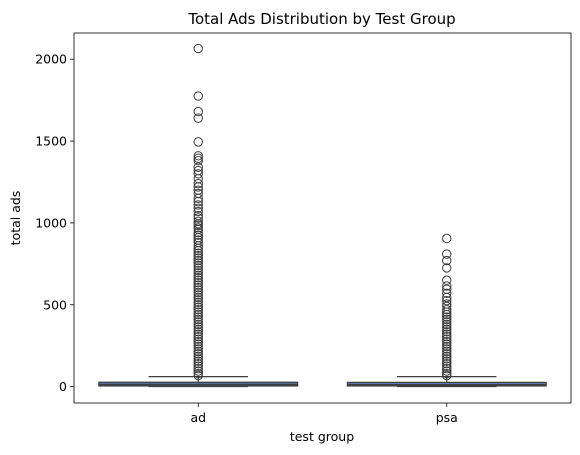  I want to click on box-psa, so click(446, 310).